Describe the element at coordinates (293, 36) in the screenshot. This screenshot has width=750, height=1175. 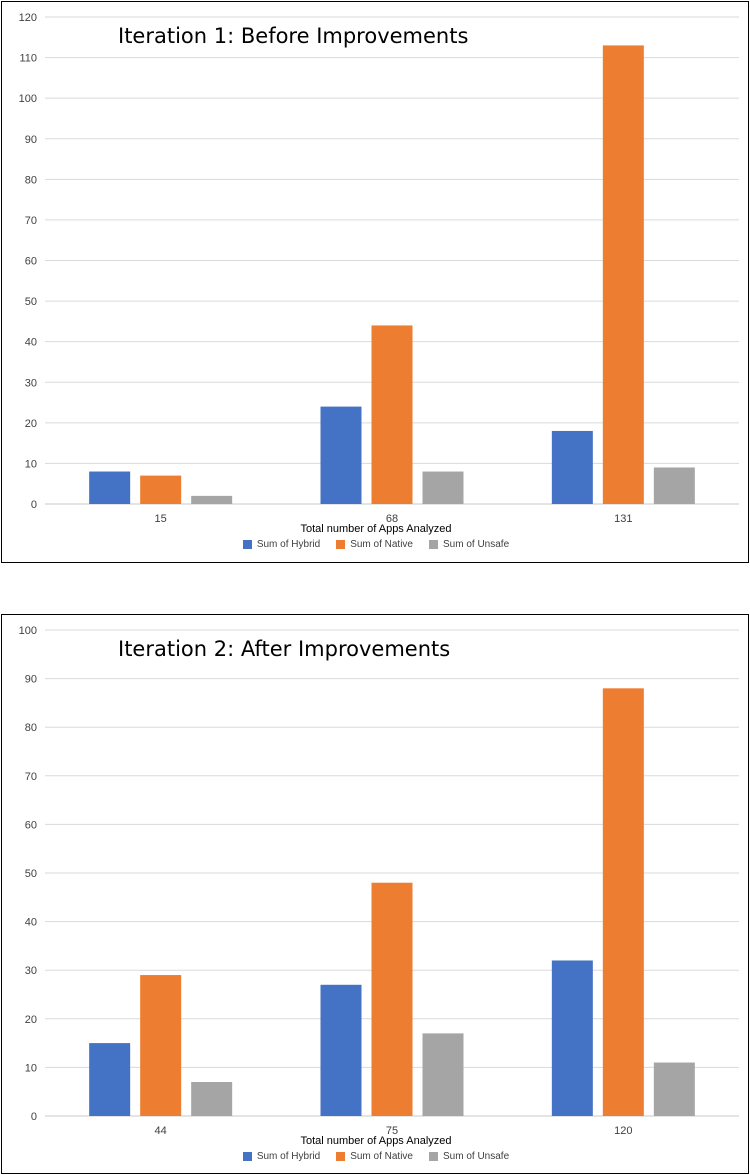
I see `chart-title: Iteration 1: Before Improvements` at that location.